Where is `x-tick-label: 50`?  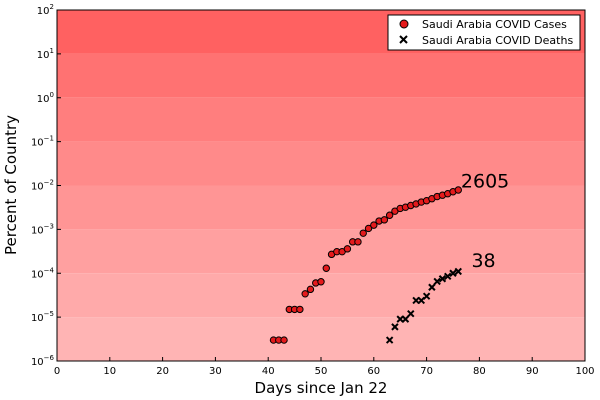 x-tick-label: 50 is located at coordinates (321, 371).